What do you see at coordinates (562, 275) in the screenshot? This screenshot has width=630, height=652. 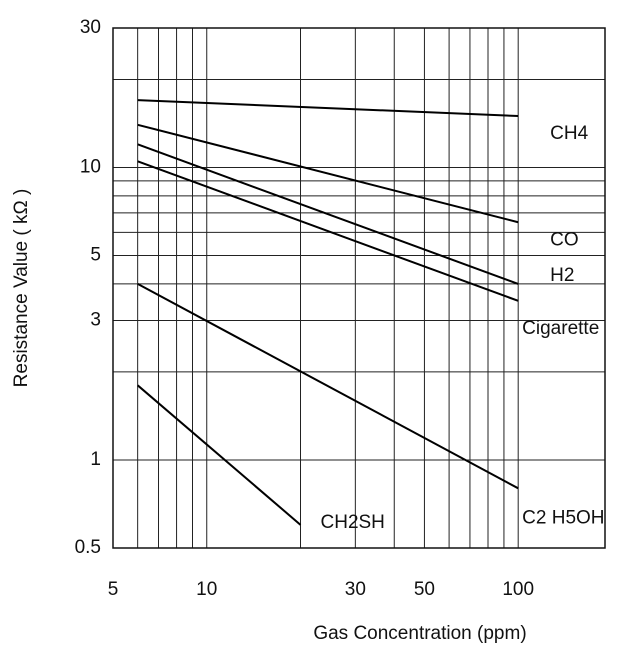 I see `series-label: H2` at bounding box center [562, 275].